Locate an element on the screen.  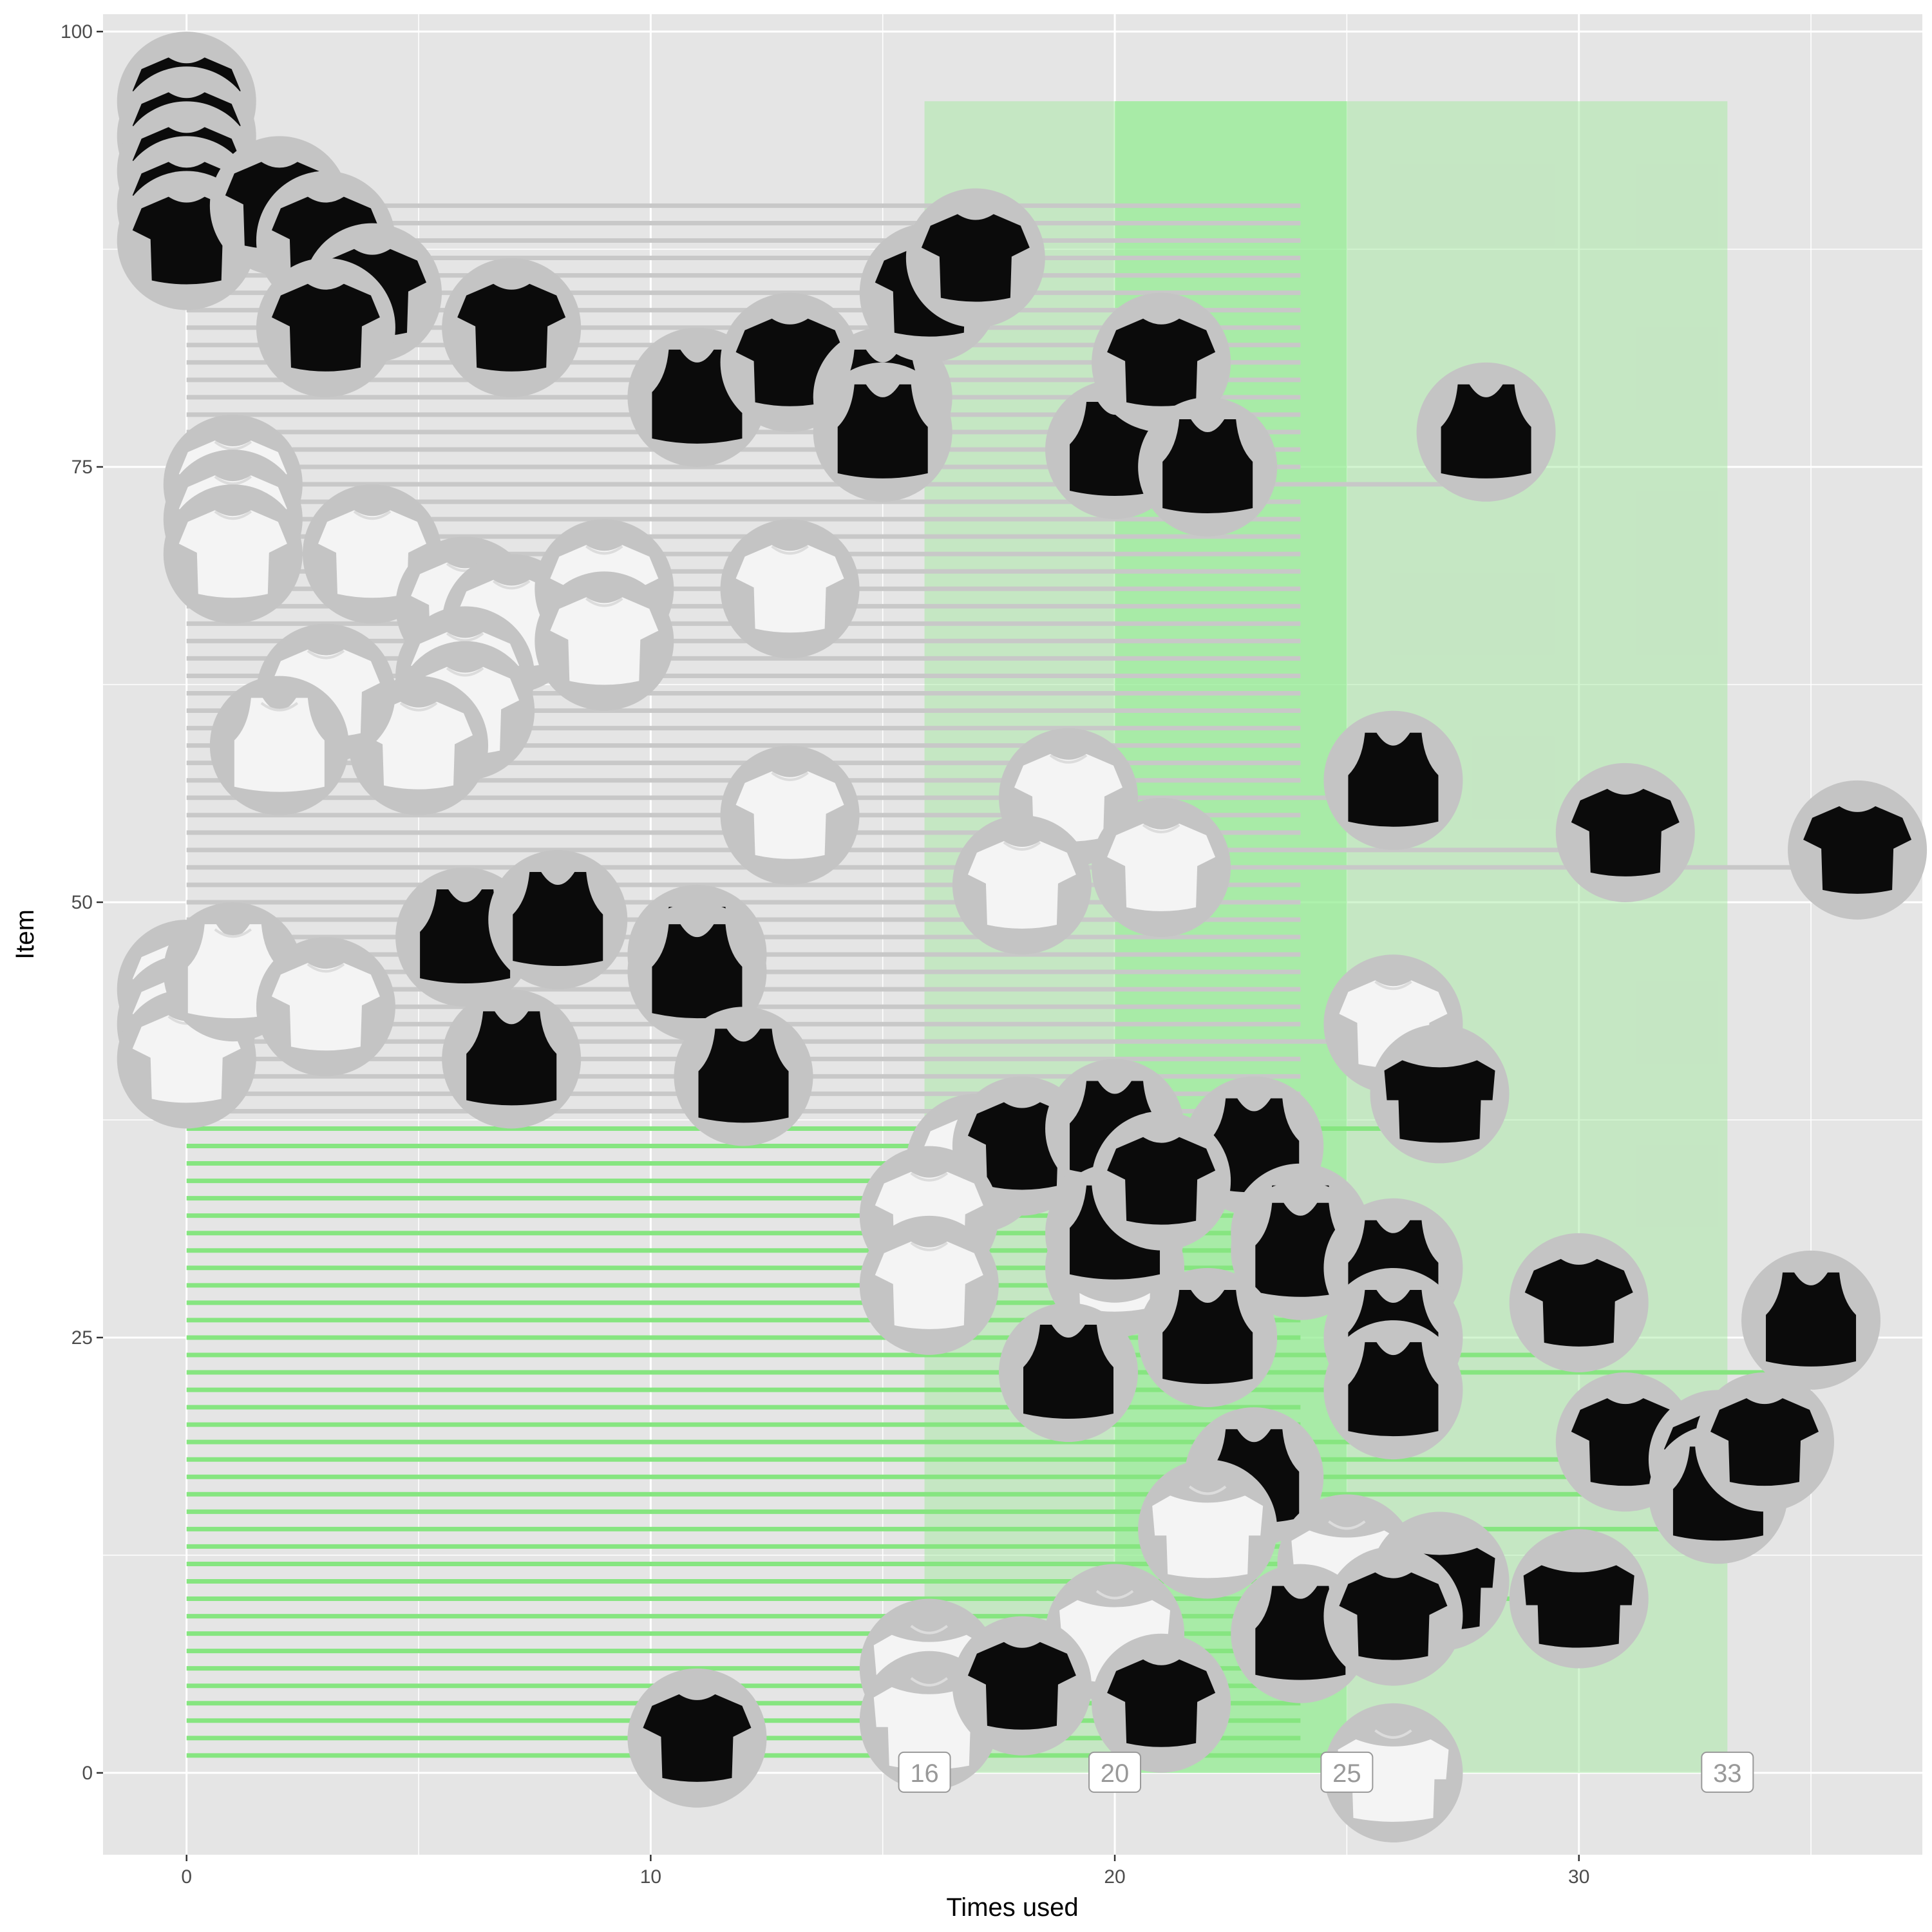
percentile-label-text: 25 is located at coordinates (1347, 1773).